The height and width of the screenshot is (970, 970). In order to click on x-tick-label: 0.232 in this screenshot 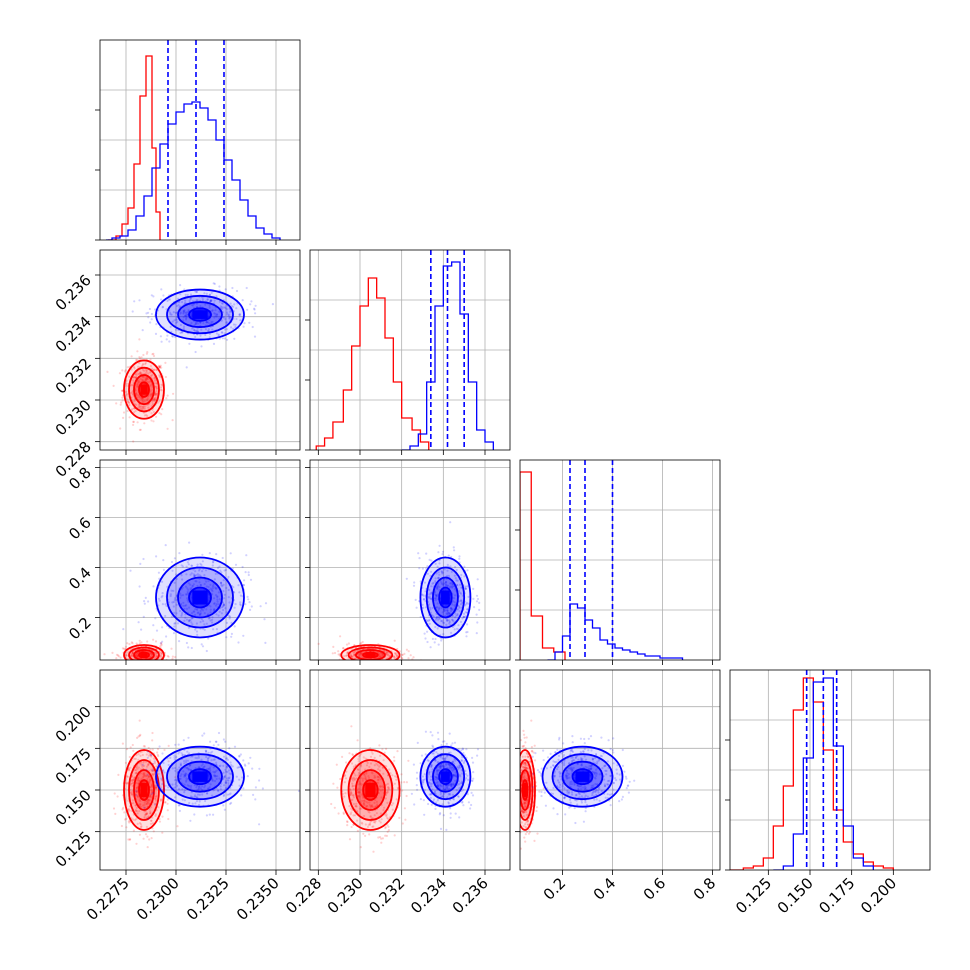, I will do `click(386, 895)`.